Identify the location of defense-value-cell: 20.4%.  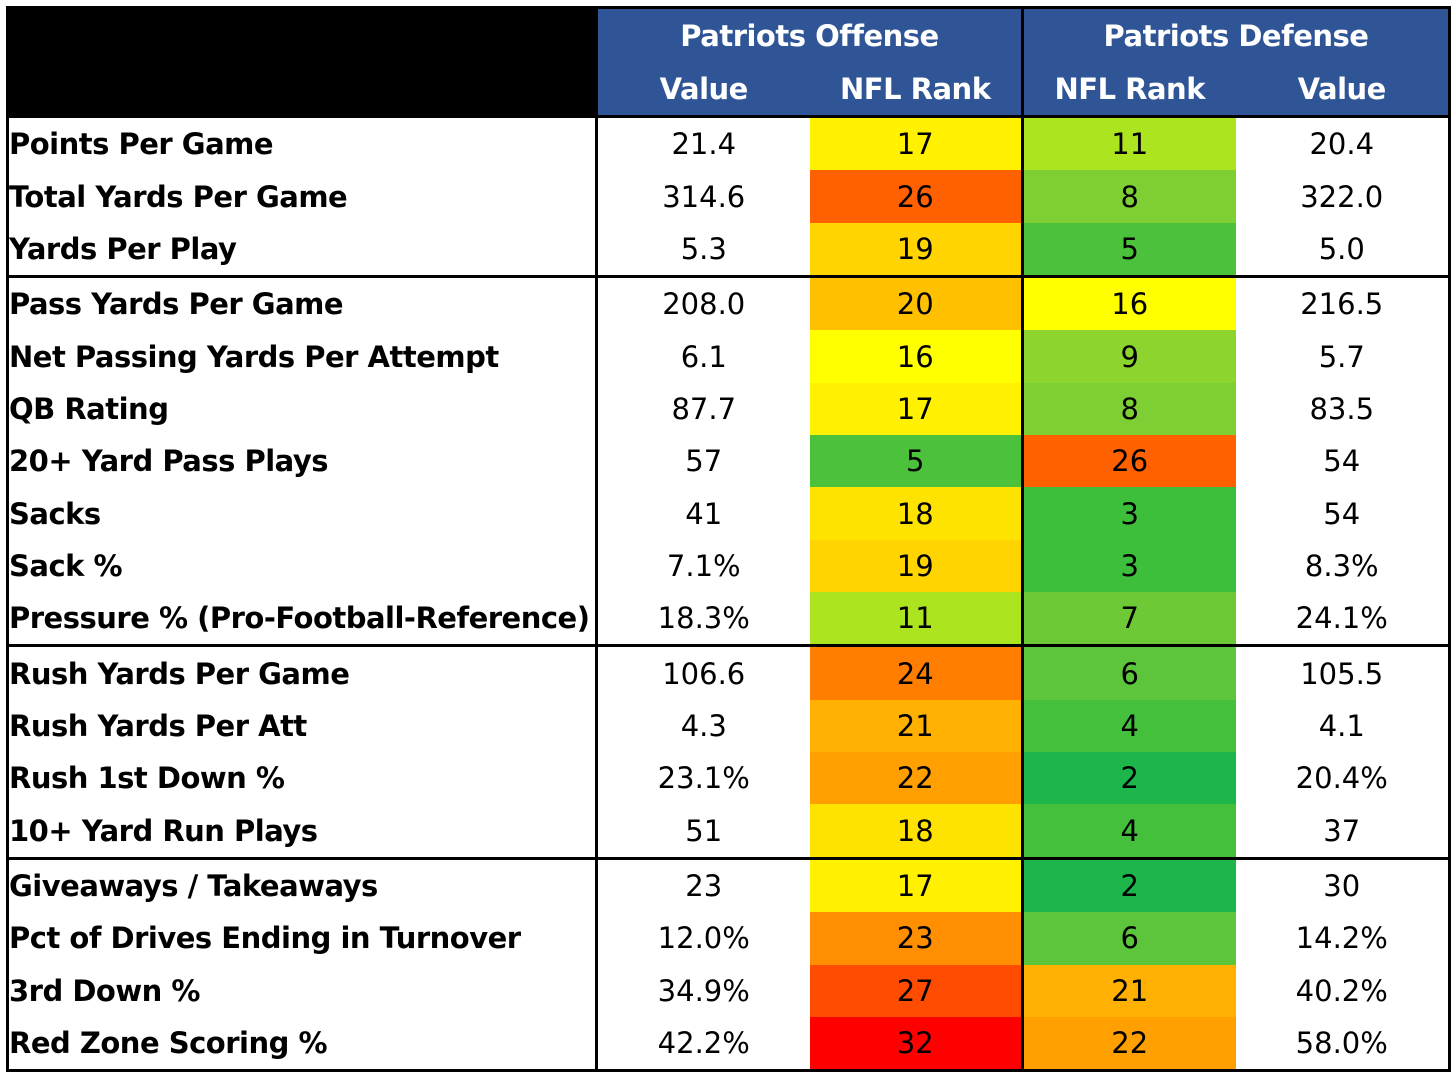
(1343, 778).